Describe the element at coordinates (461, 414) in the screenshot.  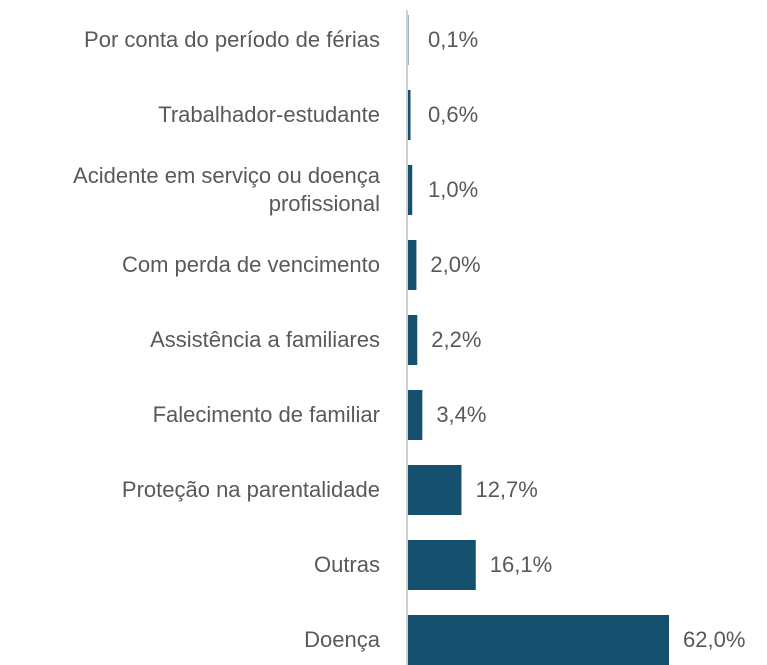
I see `data-label: 3,4%` at that location.